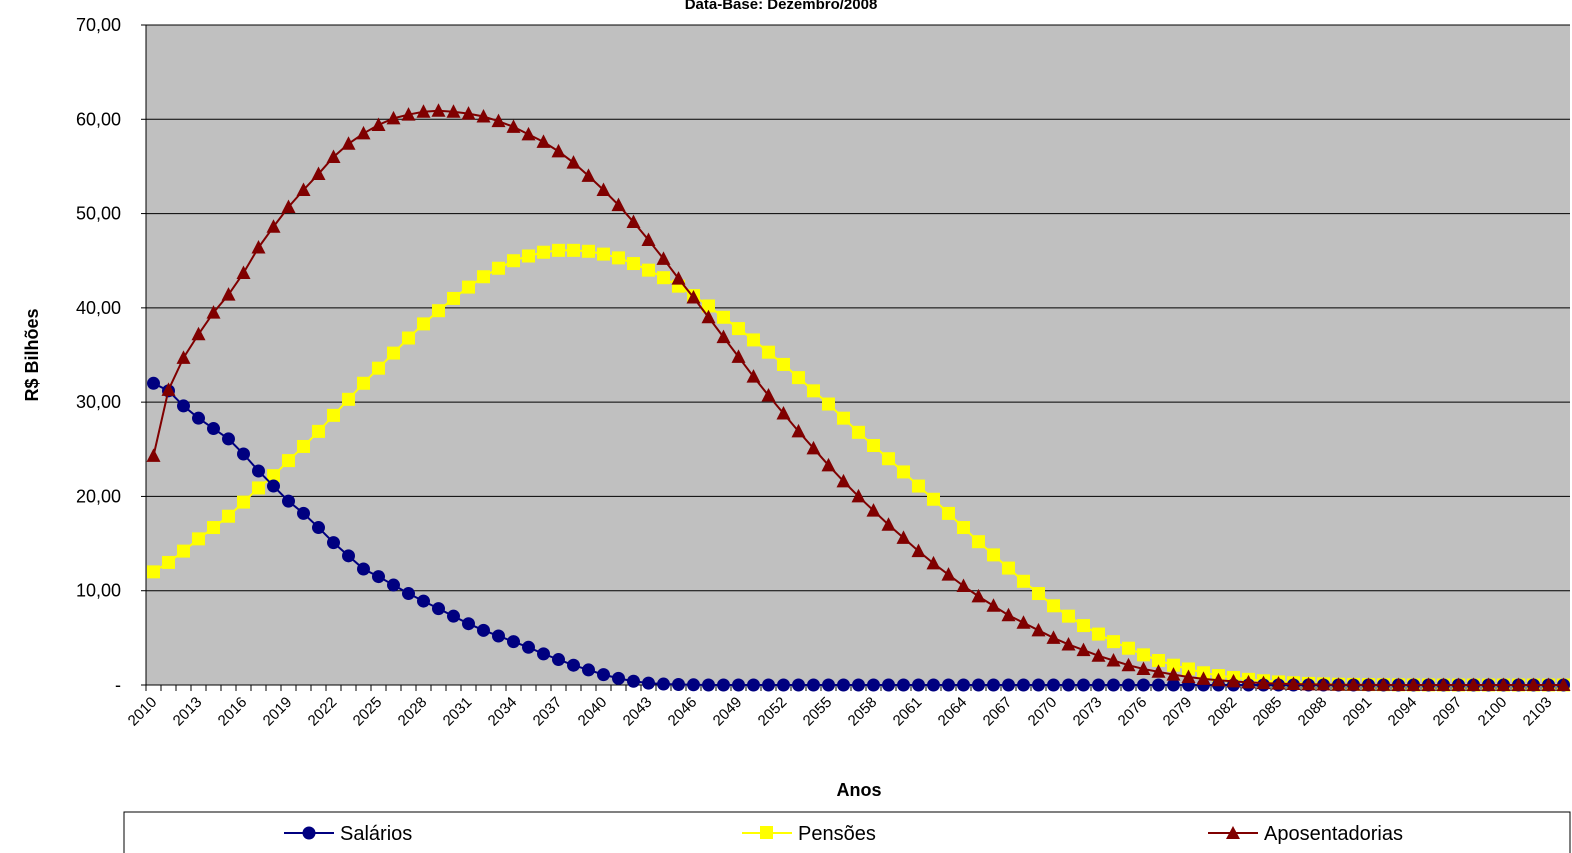 The image size is (1572, 853). What do you see at coordinates (998, 712) in the screenshot?
I see `x-tick-label: 2067` at bounding box center [998, 712].